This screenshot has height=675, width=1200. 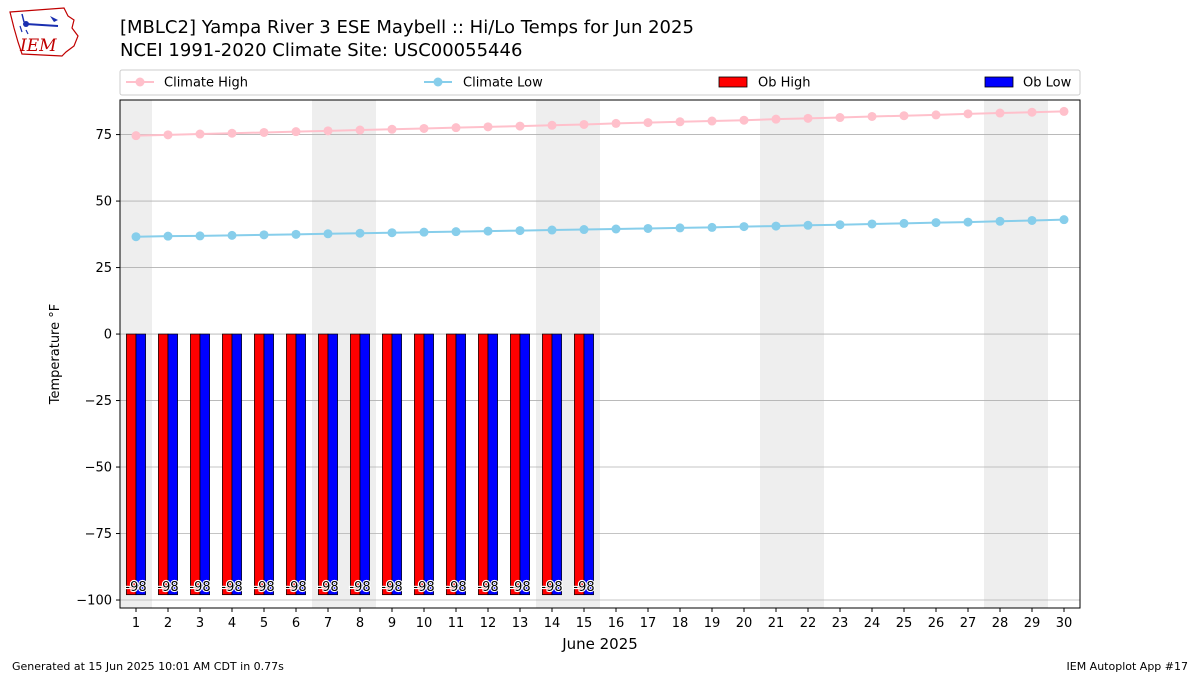 What do you see at coordinates (231, 587) in the screenshot?
I see `data-label-4: -98` at bounding box center [231, 587].